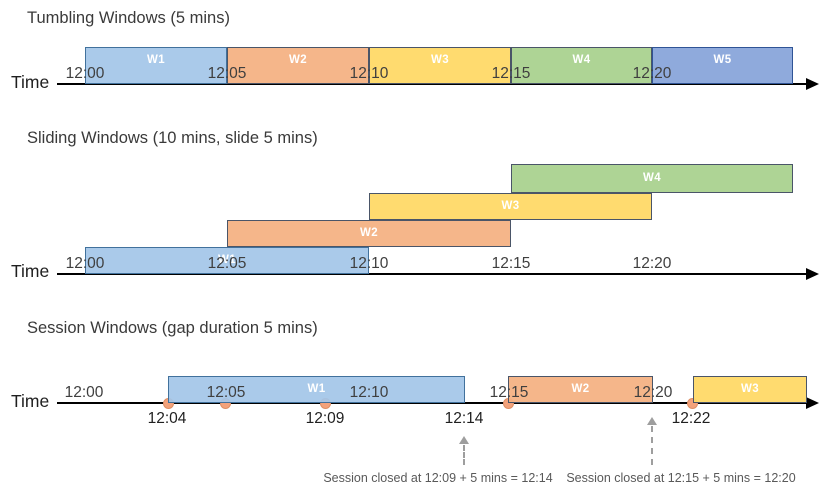  What do you see at coordinates (128, 18) in the screenshot?
I see `section-title: Tumbling Windows (5 mins)` at bounding box center [128, 18].